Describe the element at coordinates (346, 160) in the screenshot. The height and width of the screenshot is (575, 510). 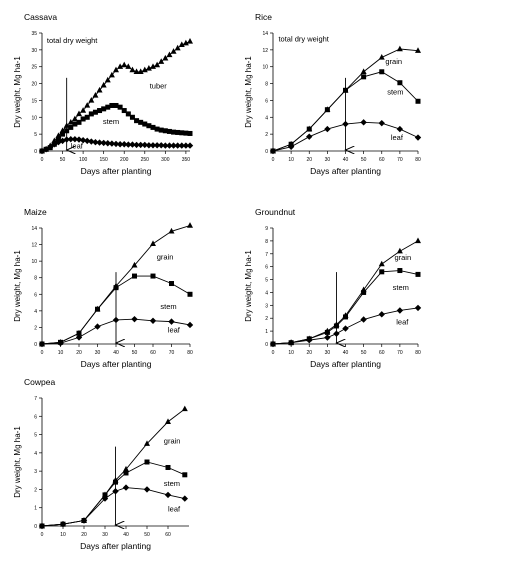
I see `rice-x-tick-label: 40` at that location.